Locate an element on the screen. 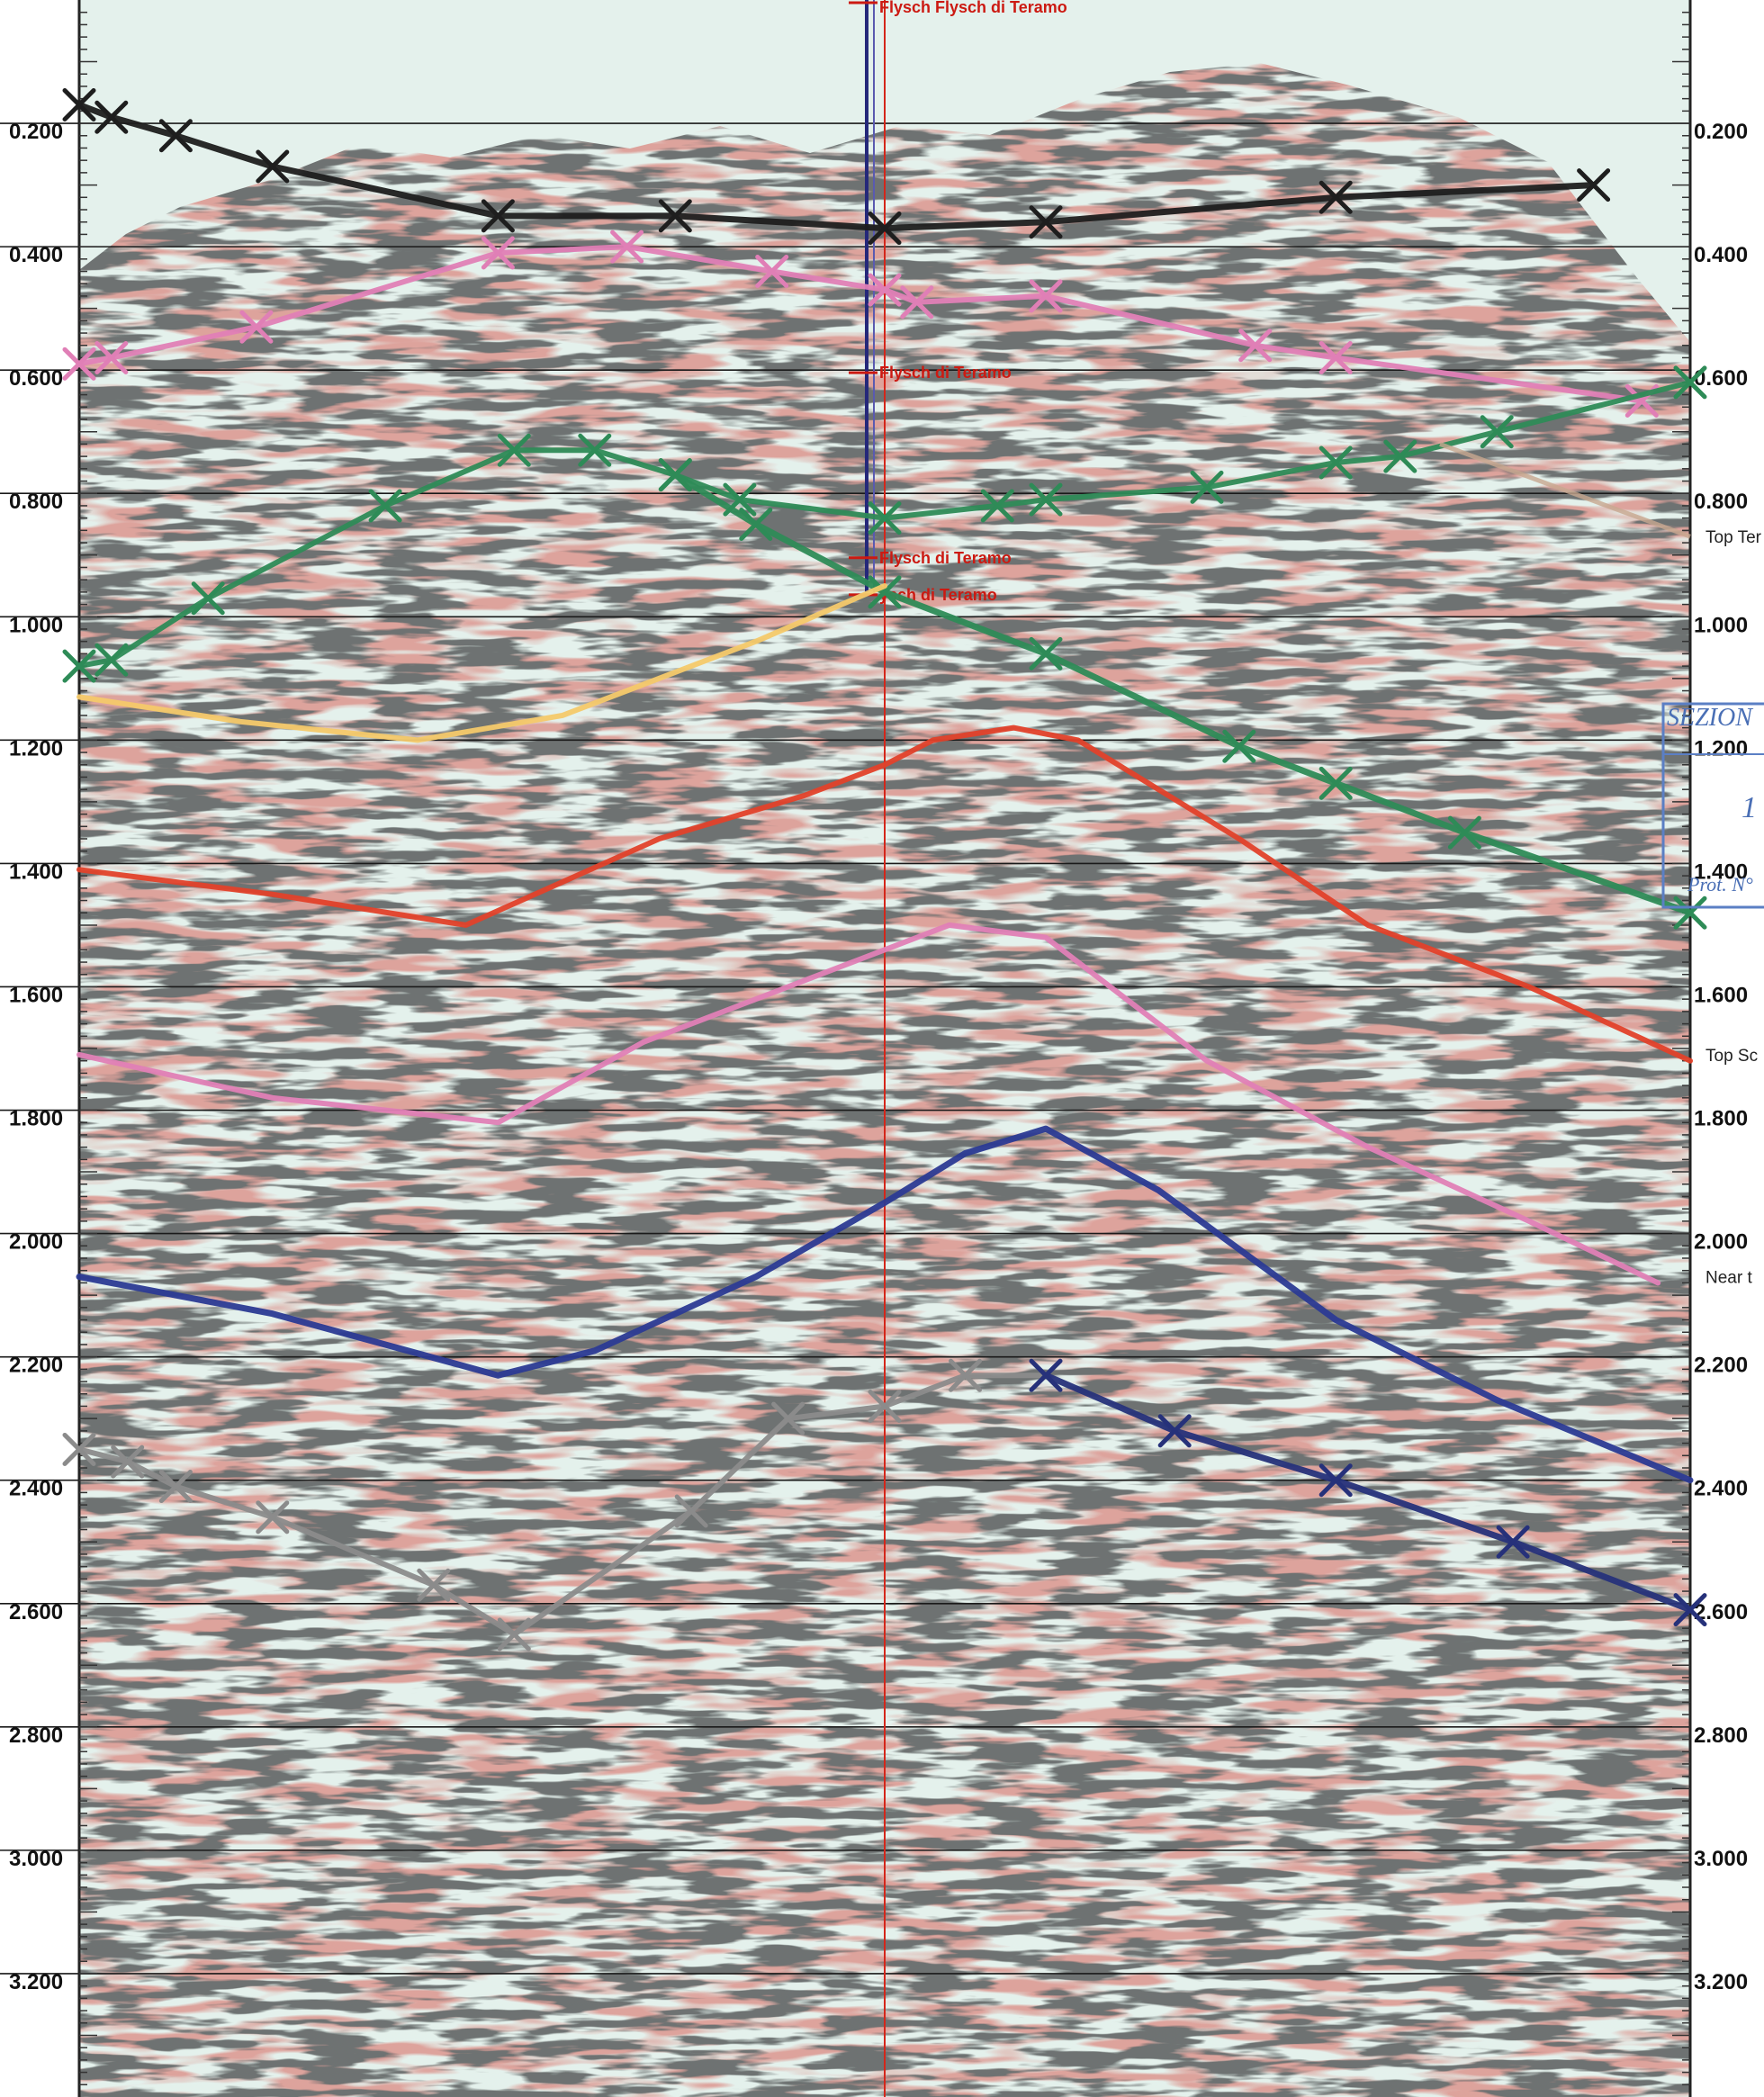 The image size is (1764, 2097). right-tick-label: 2.200 is located at coordinates (1721, 1366).